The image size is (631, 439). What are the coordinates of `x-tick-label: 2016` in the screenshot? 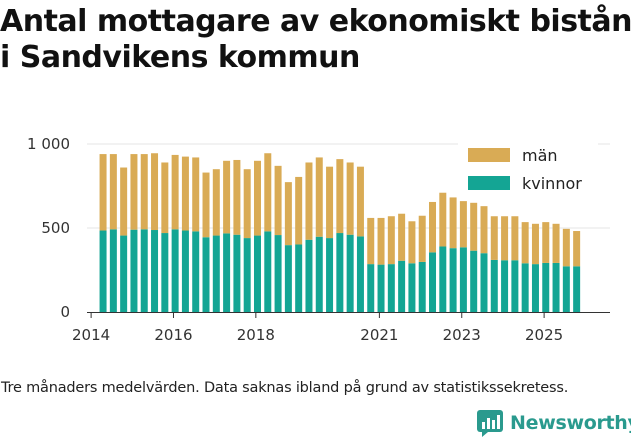 It's located at (173, 335).